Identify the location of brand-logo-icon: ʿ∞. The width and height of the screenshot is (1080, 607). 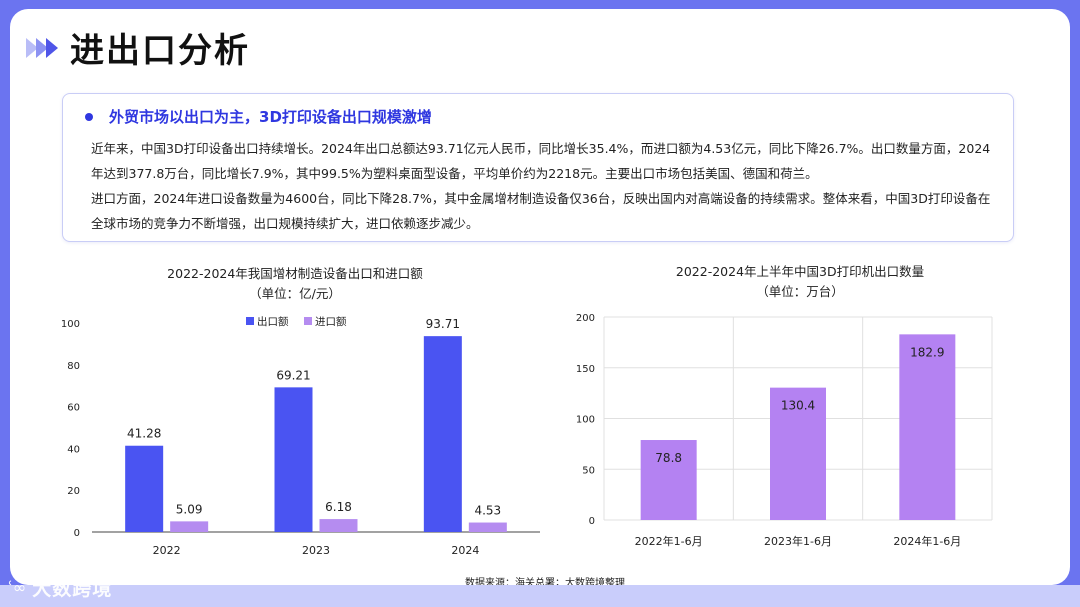
(17, 587).